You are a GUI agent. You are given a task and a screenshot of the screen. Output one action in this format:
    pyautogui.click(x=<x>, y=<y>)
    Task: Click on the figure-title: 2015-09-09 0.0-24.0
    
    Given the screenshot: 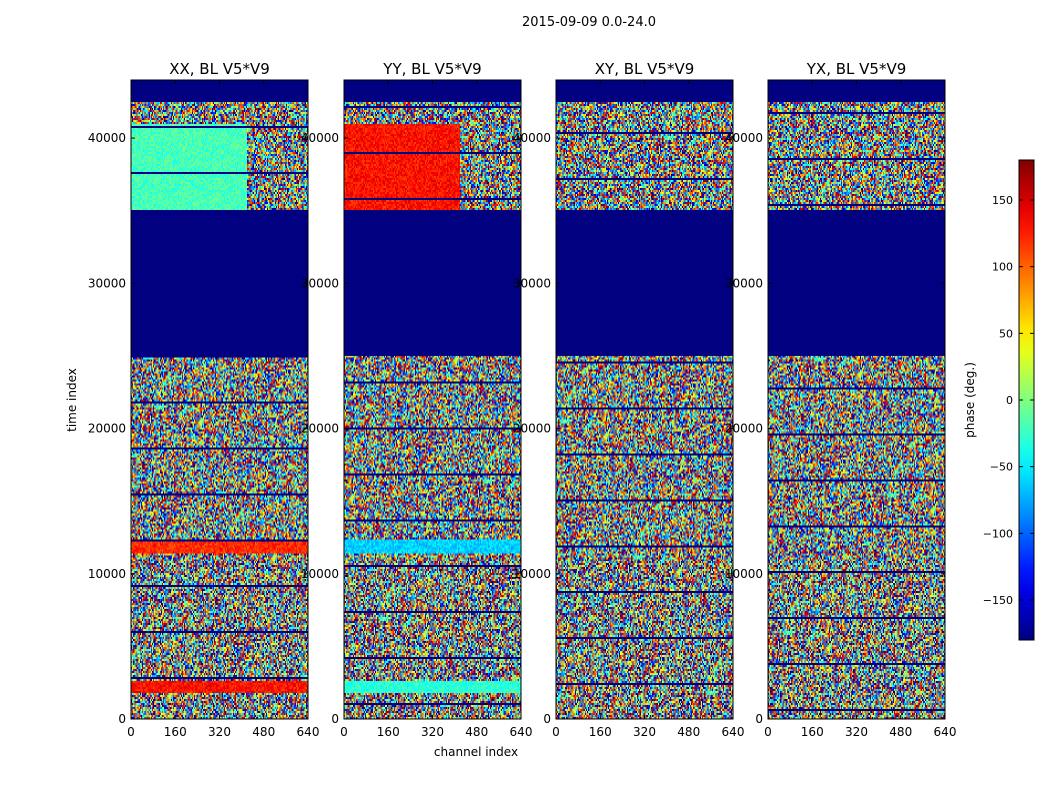 What is the action you would take?
    pyautogui.click(x=589, y=22)
    